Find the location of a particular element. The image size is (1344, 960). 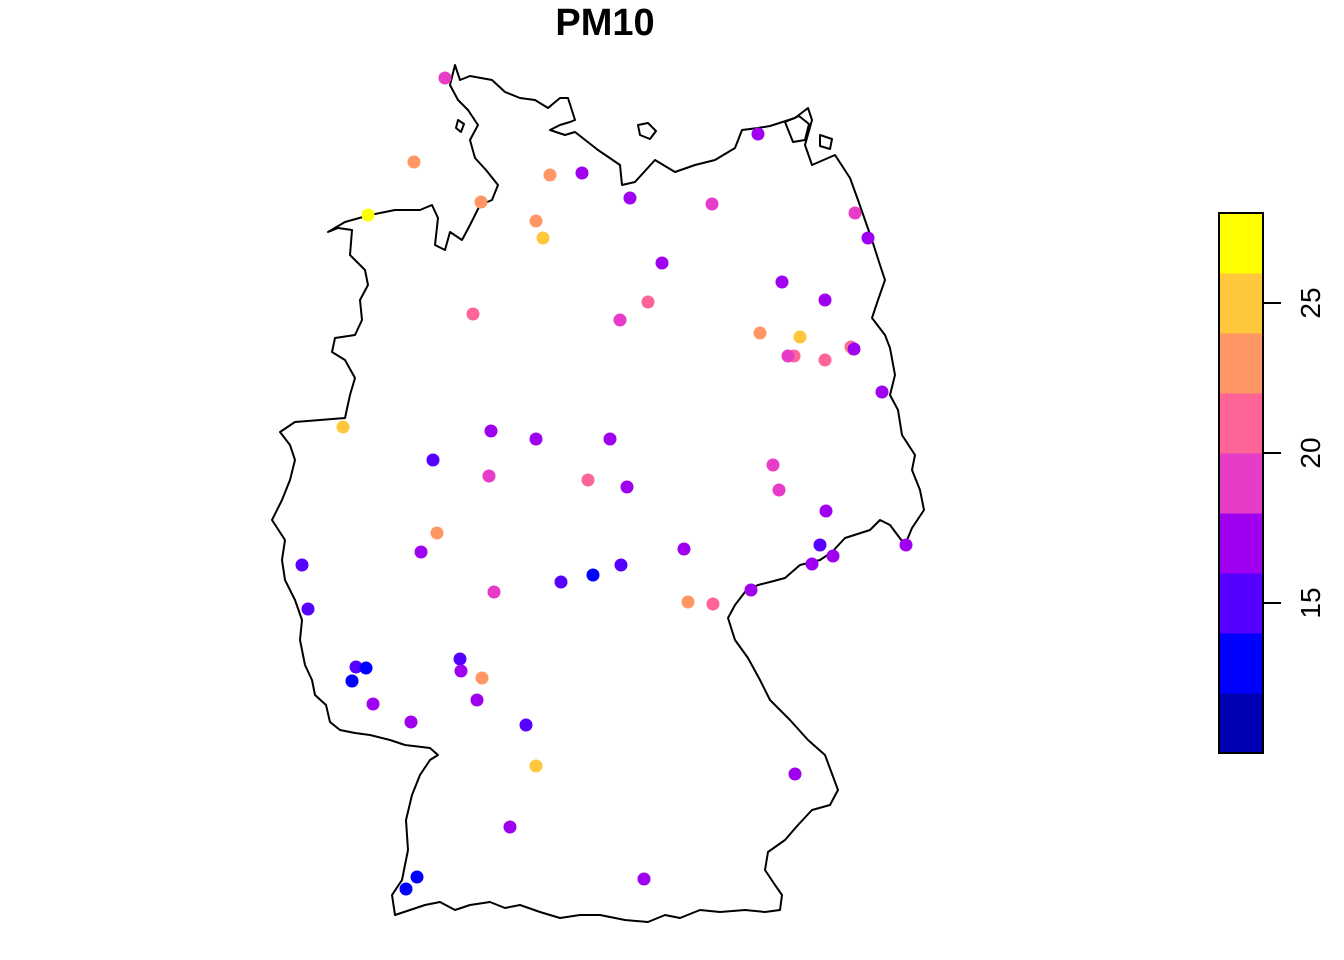

legend-tick-label: 25 is located at coordinates (1310, 302).